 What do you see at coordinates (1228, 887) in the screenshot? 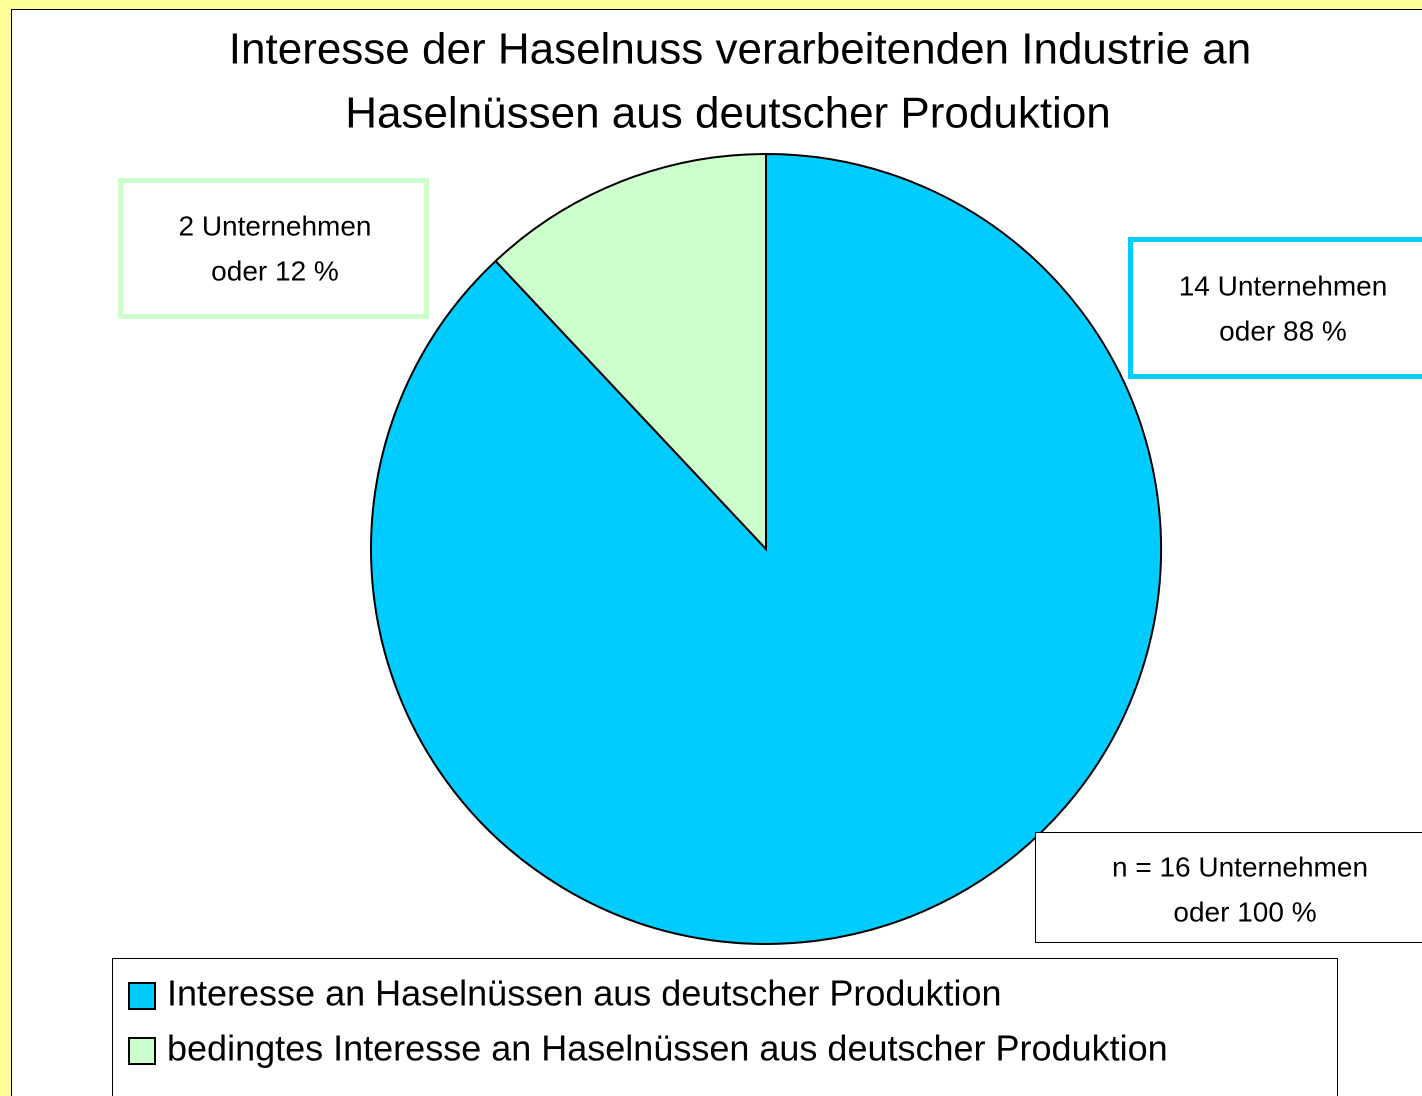
I see `annotation-box` at bounding box center [1228, 887].